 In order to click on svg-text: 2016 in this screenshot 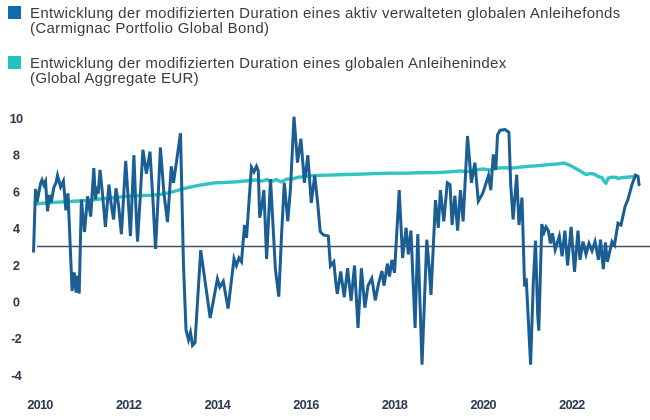, I will do `click(306, 404)`.